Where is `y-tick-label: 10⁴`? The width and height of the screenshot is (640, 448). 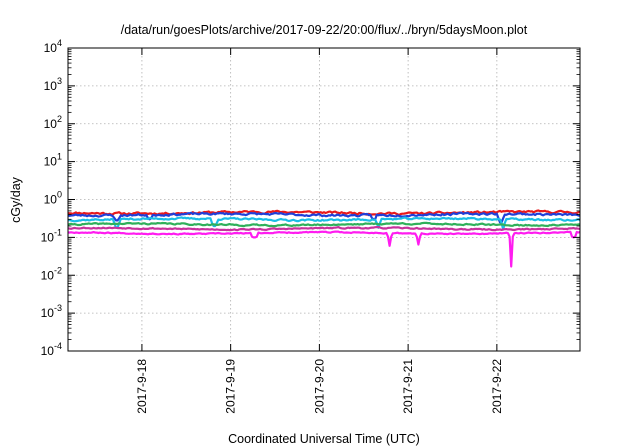 y-tick-label: 10⁴ is located at coordinates (53, 46).